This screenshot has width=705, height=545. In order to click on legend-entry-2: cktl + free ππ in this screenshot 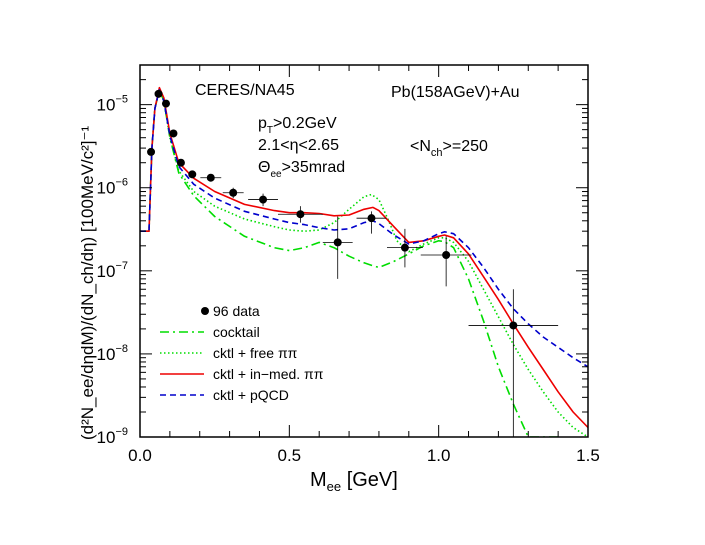, I will do `click(229, 353)`.